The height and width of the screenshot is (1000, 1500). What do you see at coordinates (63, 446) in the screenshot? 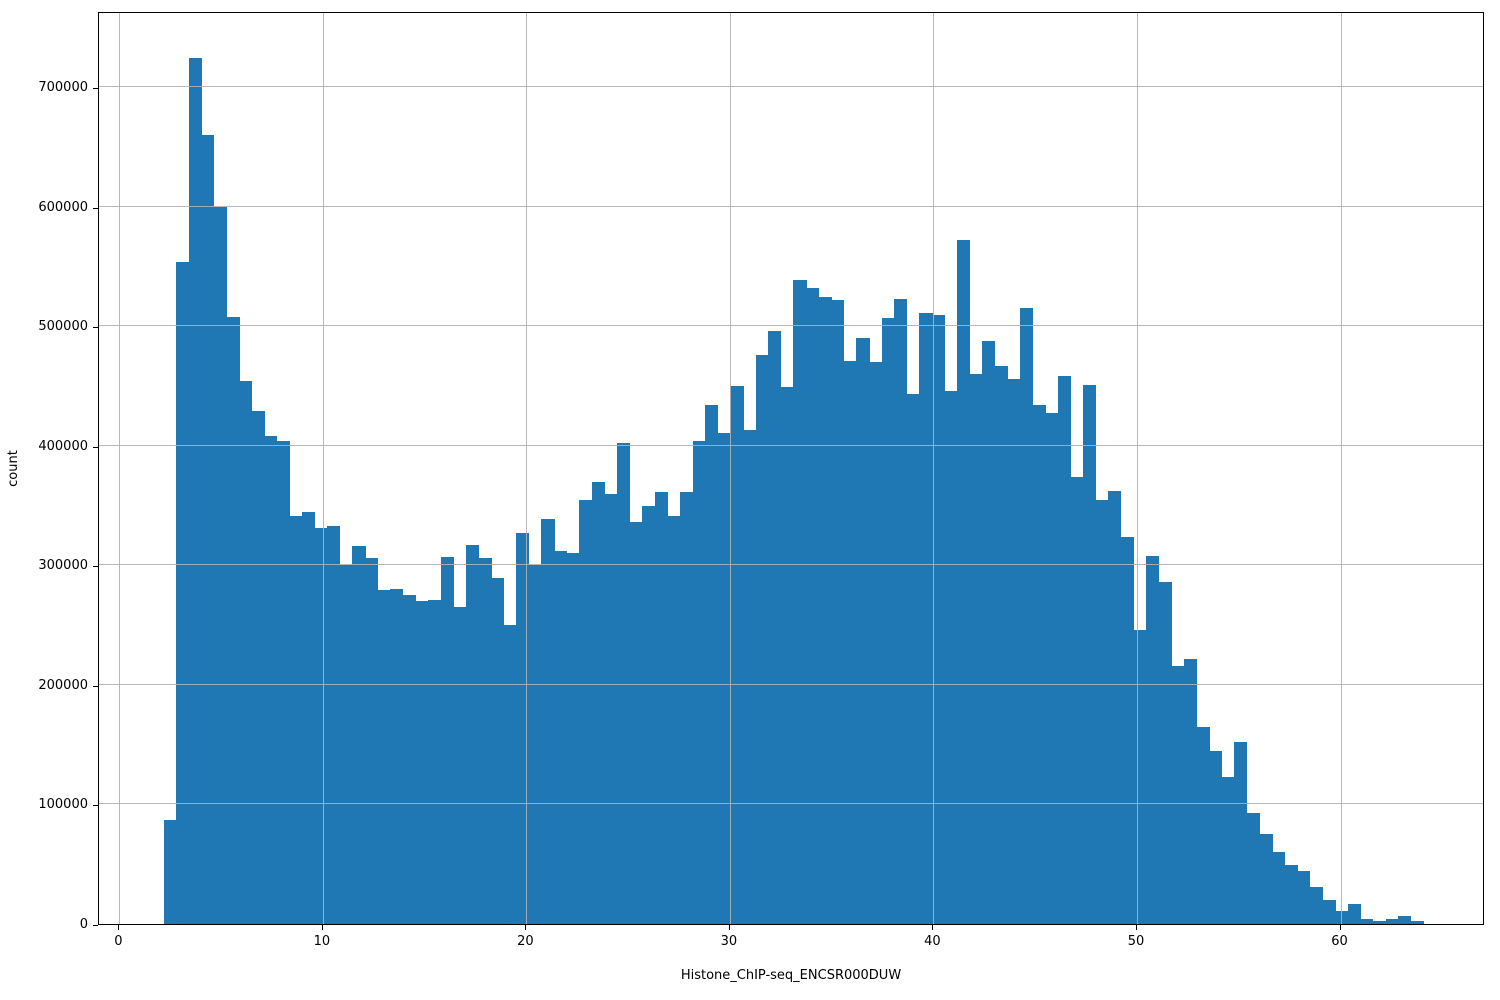
I see `y-tick-label: 400000` at bounding box center [63, 446].